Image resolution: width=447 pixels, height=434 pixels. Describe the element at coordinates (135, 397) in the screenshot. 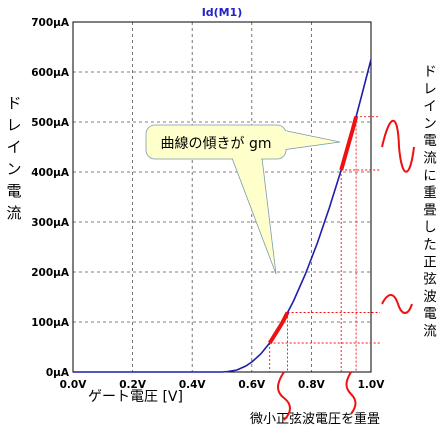

I see `x-axis-label: ゲート電圧 [V]` at that location.